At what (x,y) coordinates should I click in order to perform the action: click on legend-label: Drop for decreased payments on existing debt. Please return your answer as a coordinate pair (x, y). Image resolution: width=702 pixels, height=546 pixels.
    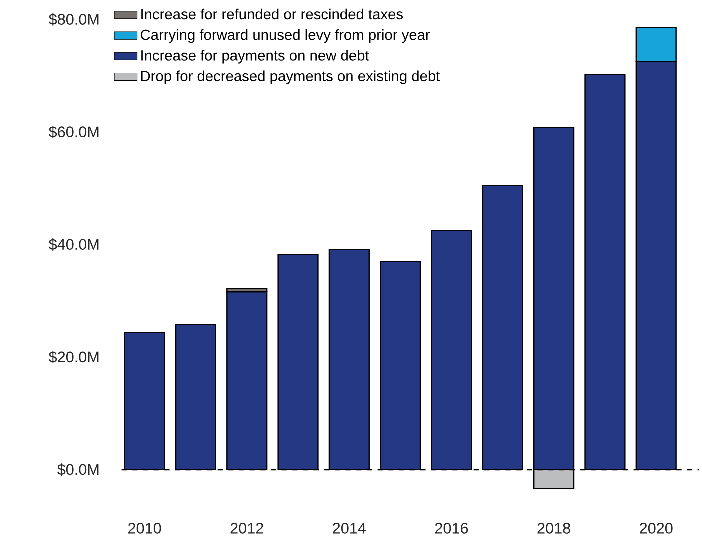
    Looking at the image, I should click on (290, 77).